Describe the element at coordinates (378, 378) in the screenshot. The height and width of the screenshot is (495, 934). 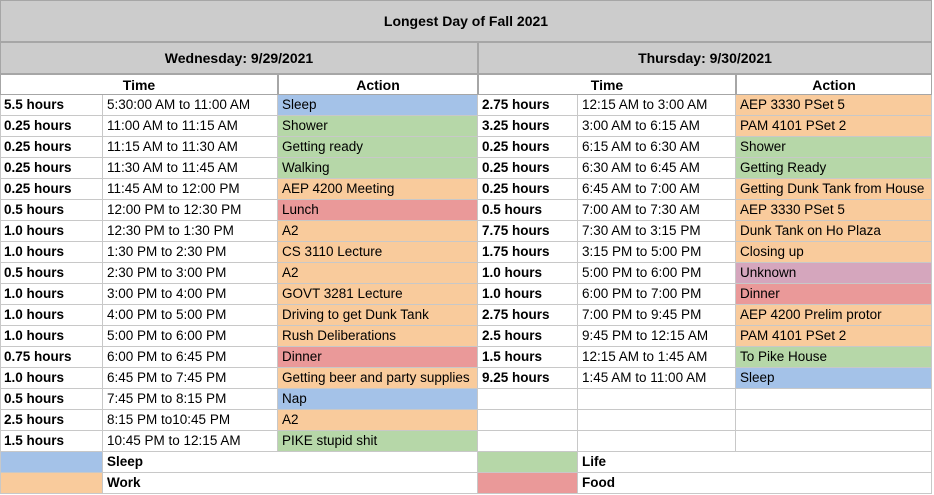
I see `action-cell: Getting beer and party supplies` at that location.